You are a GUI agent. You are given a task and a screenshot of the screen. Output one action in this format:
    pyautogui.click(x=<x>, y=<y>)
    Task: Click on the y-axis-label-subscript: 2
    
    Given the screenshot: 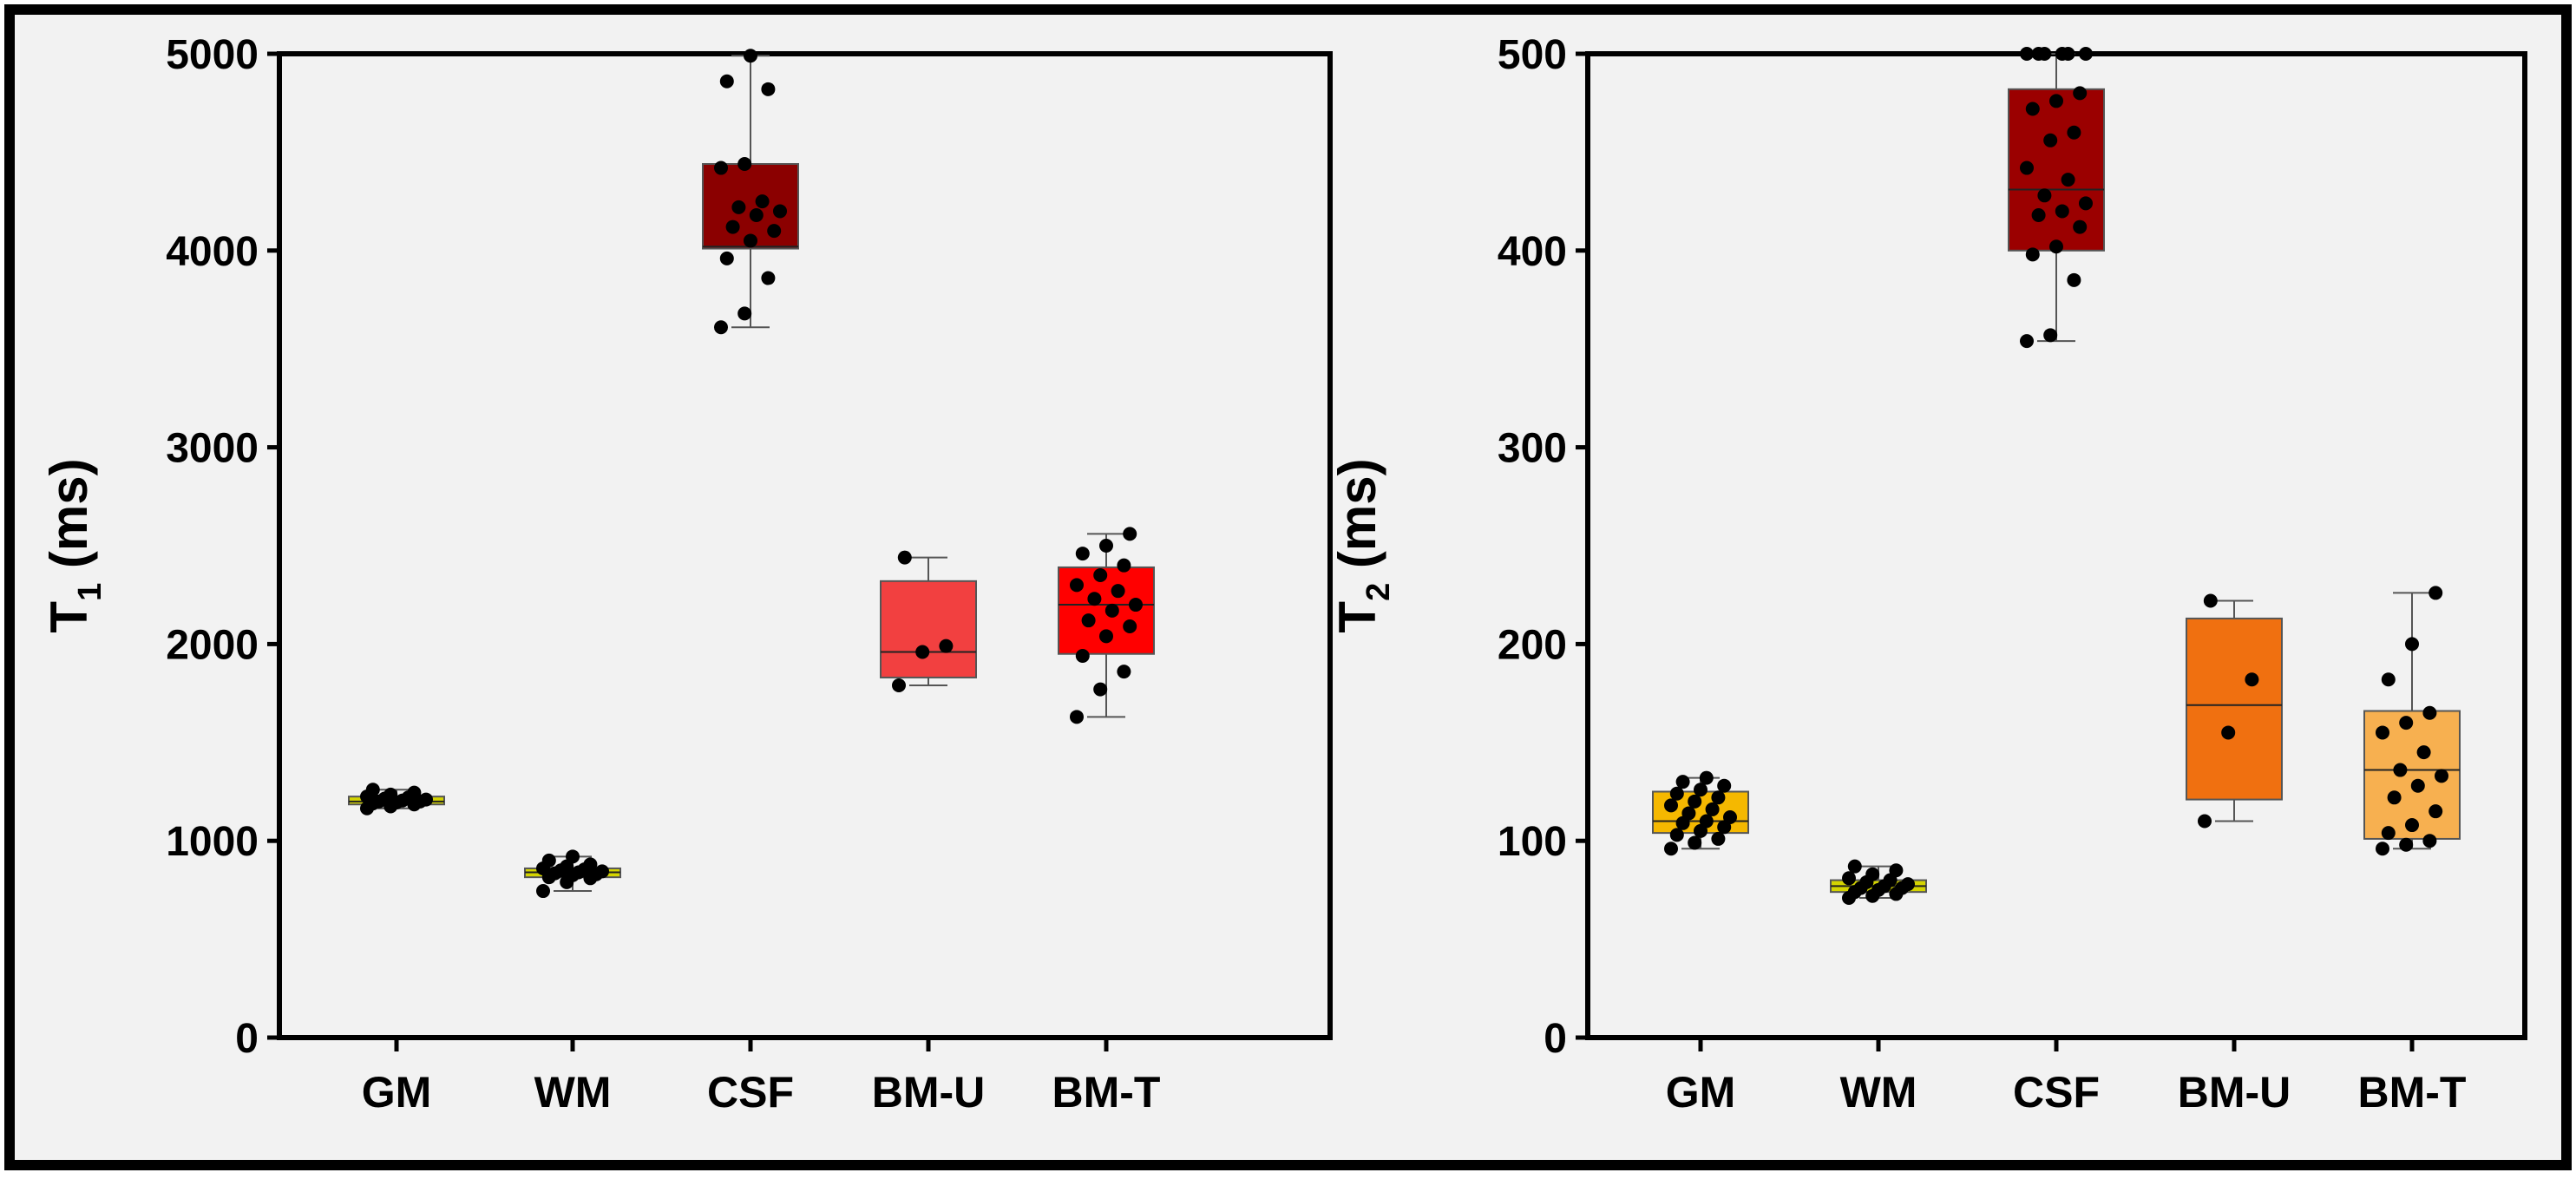 What is the action you would take?
    pyautogui.click(x=1378, y=592)
    